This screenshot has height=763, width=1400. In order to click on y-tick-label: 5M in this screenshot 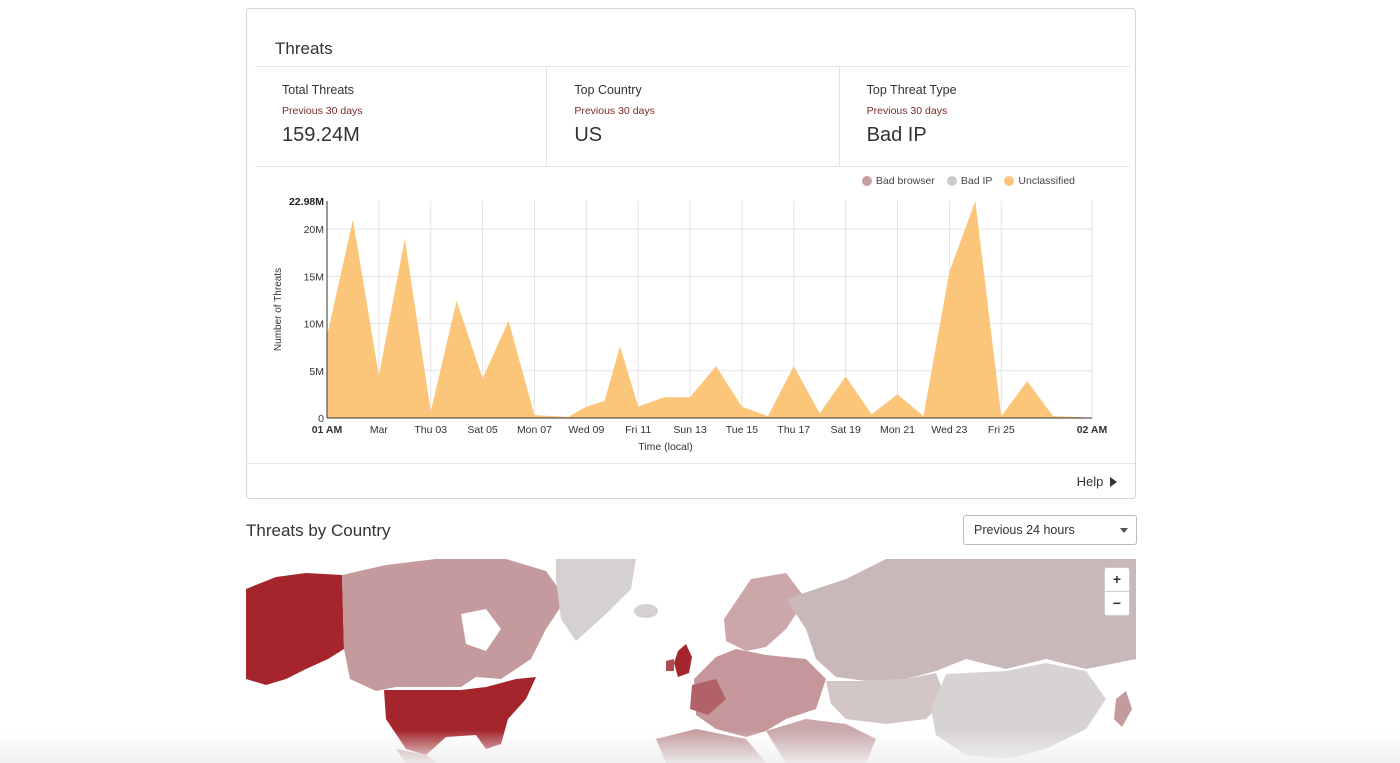, I will do `click(316, 372)`.